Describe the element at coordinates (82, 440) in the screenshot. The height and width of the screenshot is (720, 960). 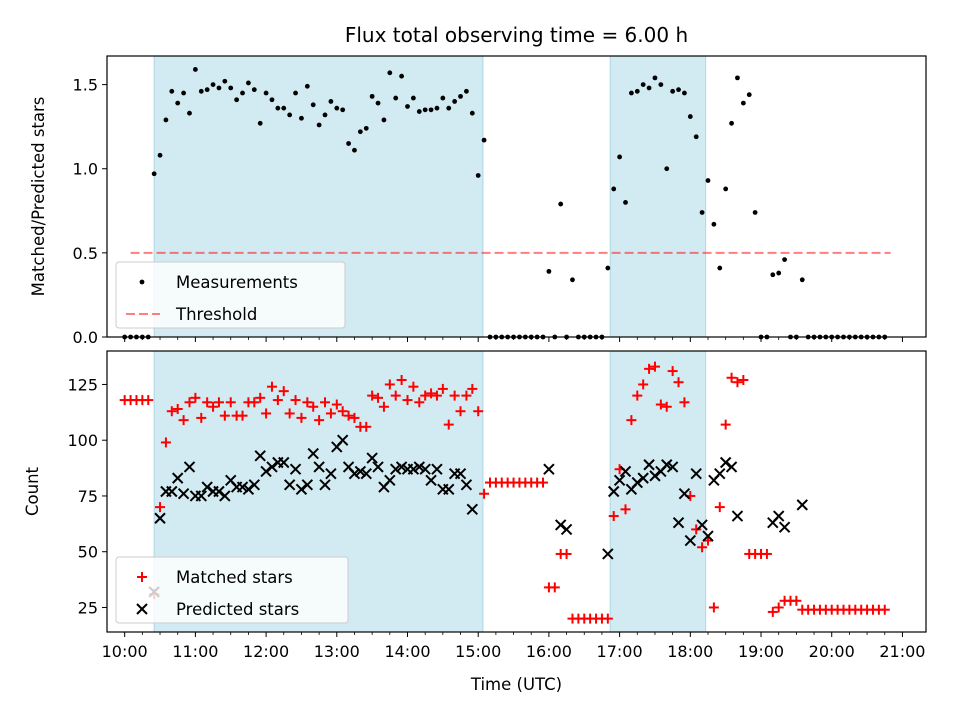
I see `y-tick-label: 100` at that location.